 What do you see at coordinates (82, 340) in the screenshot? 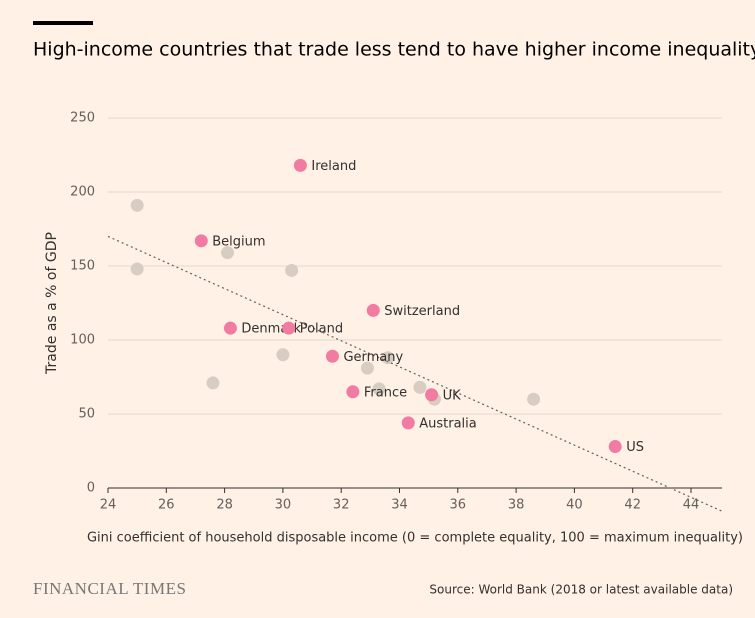
I see `y-tick-label: 100` at bounding box center [82, 340].